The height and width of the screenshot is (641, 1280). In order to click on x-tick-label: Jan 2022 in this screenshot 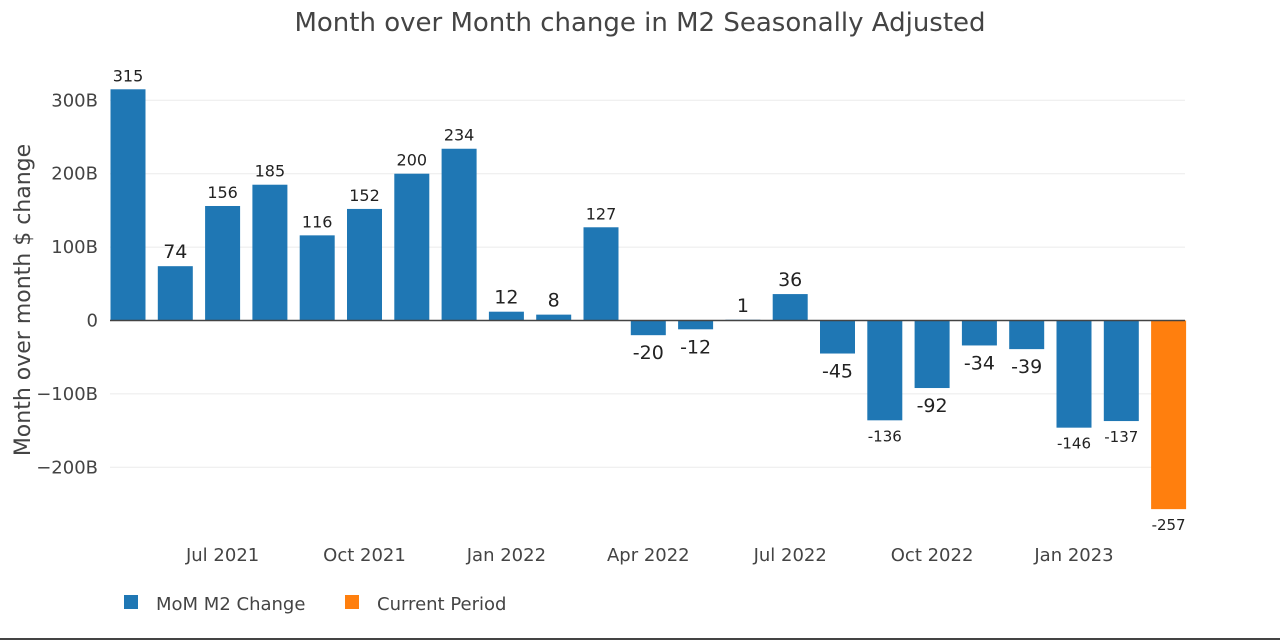, I will do `click(506, 555)`.